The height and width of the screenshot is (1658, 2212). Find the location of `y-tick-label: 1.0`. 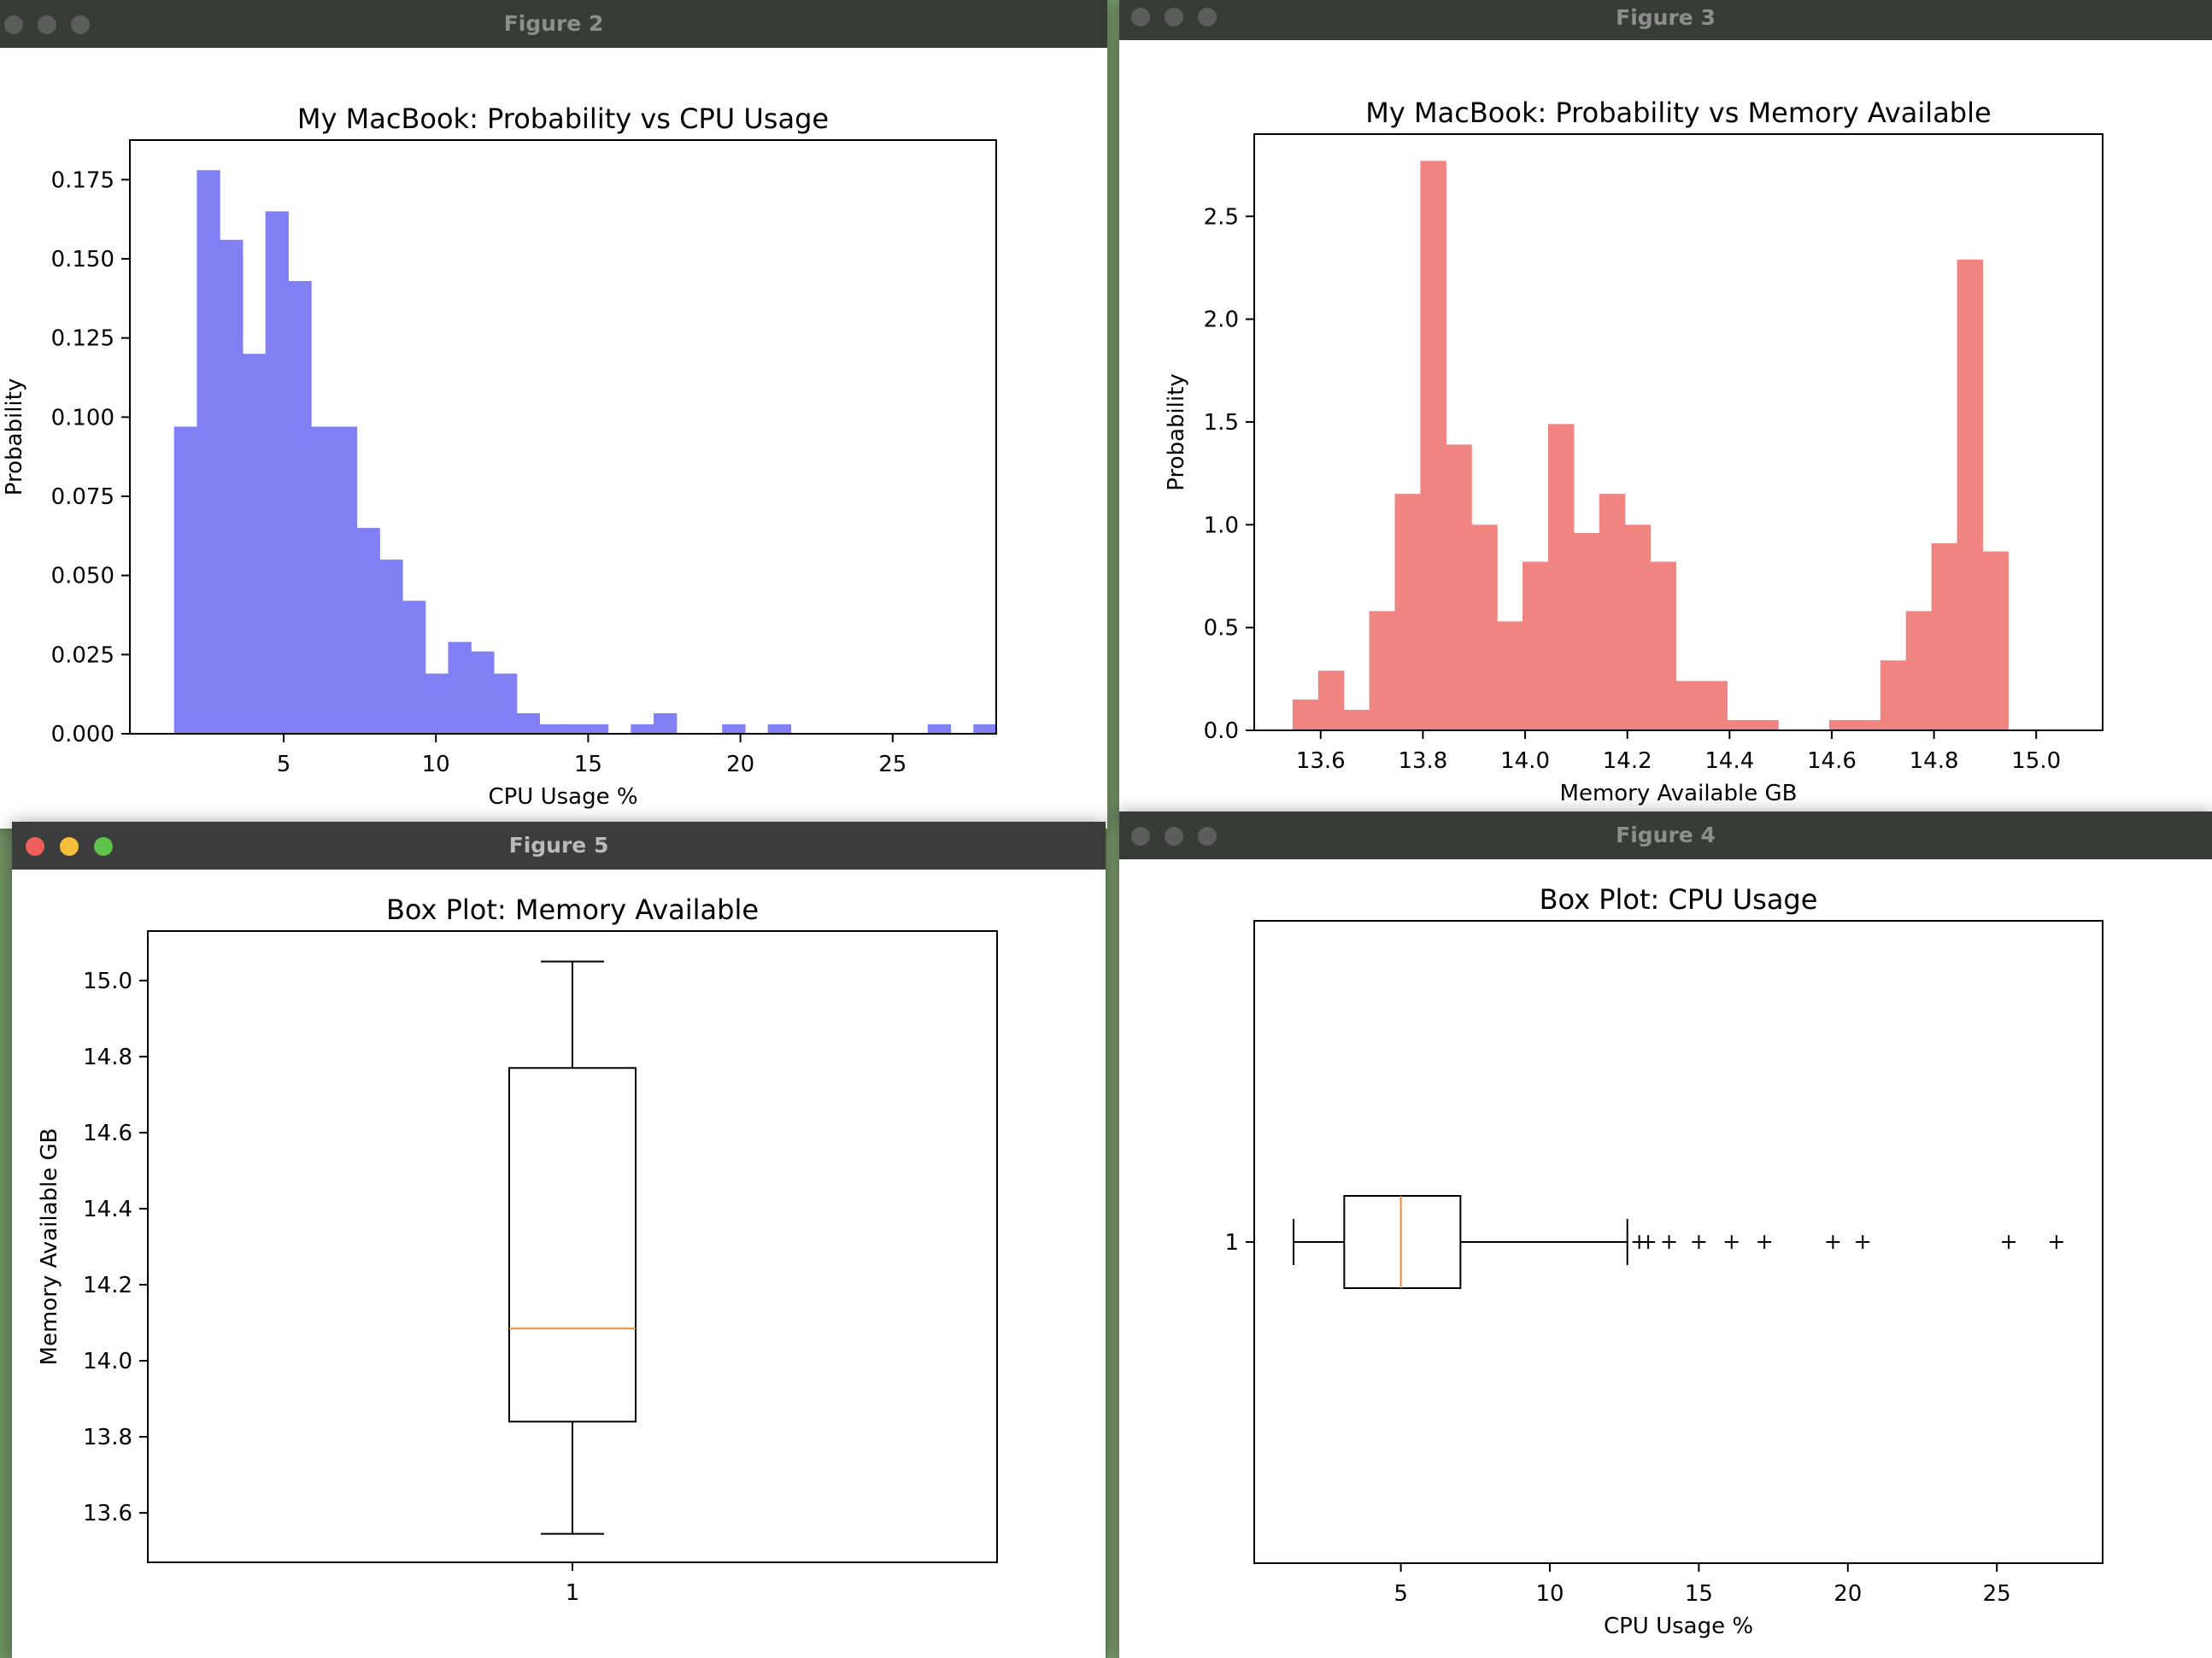

y-tick-label: 1.0 is located at coordinates (1221, 525).